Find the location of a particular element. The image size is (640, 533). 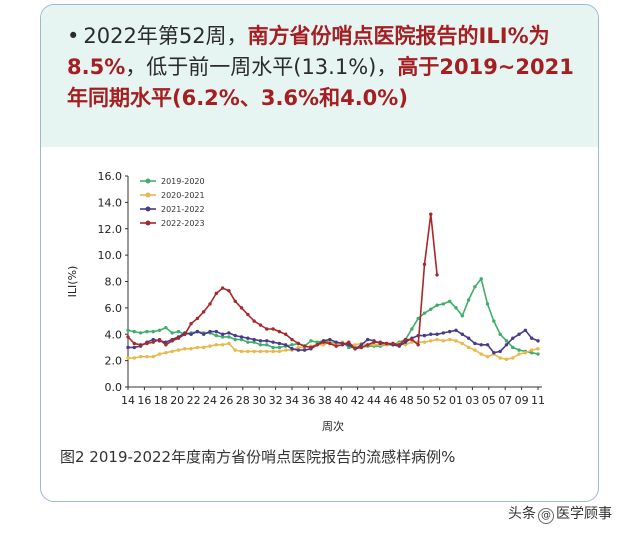

x-tick-label: 36 is located at coordinates (308, 400).